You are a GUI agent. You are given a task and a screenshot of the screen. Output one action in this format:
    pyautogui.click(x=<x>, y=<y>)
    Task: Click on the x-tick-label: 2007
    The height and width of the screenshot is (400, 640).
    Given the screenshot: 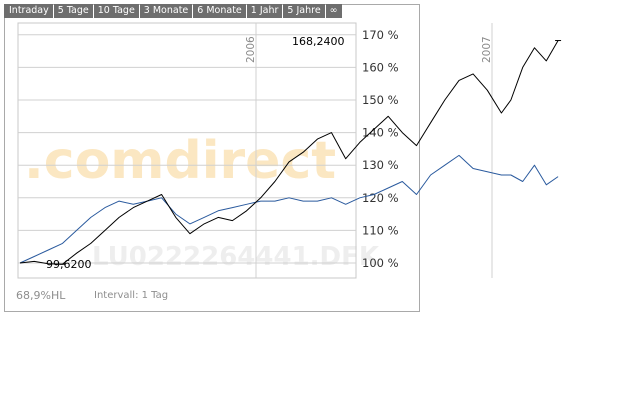 What is the action you would take?
    pyautogui.click(x=487, y=49)
    